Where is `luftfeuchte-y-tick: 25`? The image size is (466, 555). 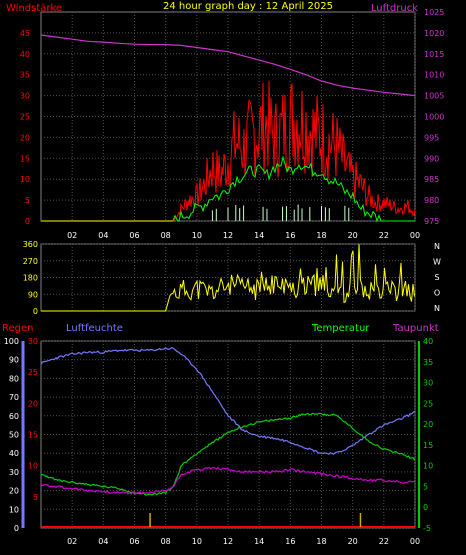 luftfeuchte-y-tick: 25 is located at coordinates (33, 372).